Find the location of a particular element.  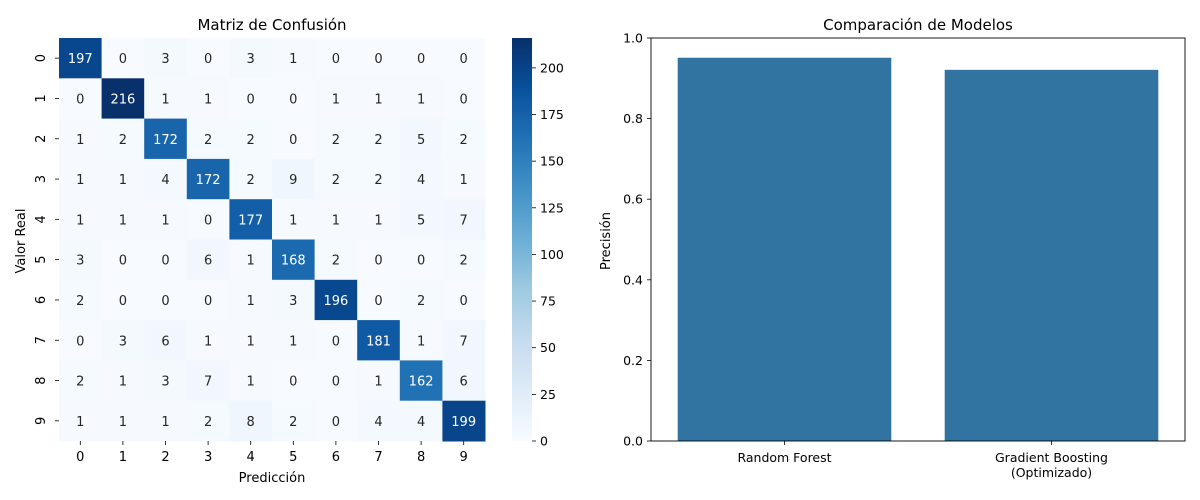

heatmap-title: Matriz de Confusión is located at coordinates (271, 25).